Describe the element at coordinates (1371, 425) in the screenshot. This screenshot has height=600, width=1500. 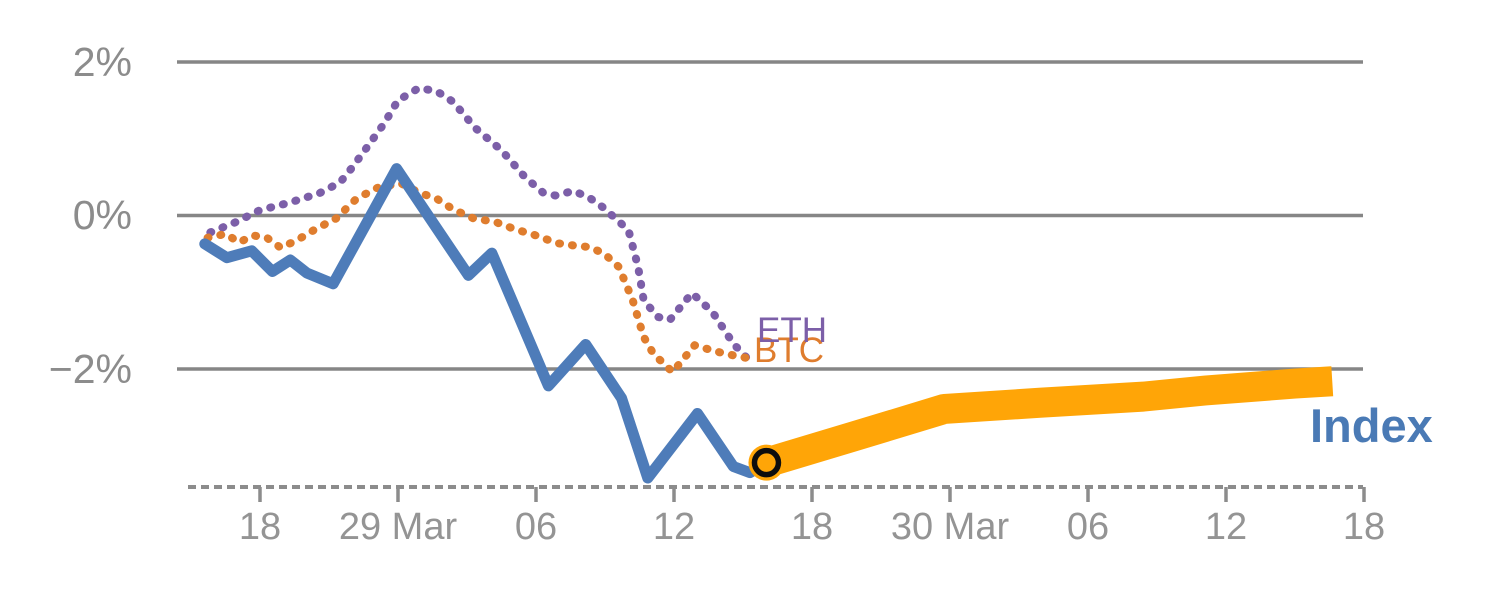
I see `index-series-label: Index` at that location.